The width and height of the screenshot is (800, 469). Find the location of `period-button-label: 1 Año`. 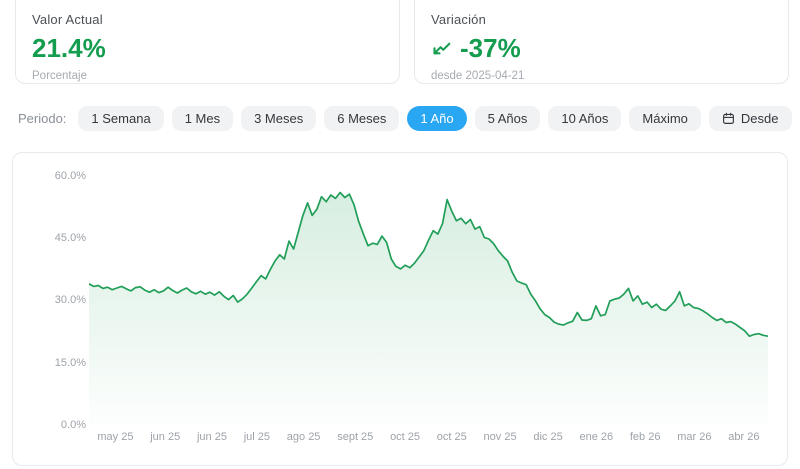

period-button-label: 1 Año is located at coordinates (437, 118).